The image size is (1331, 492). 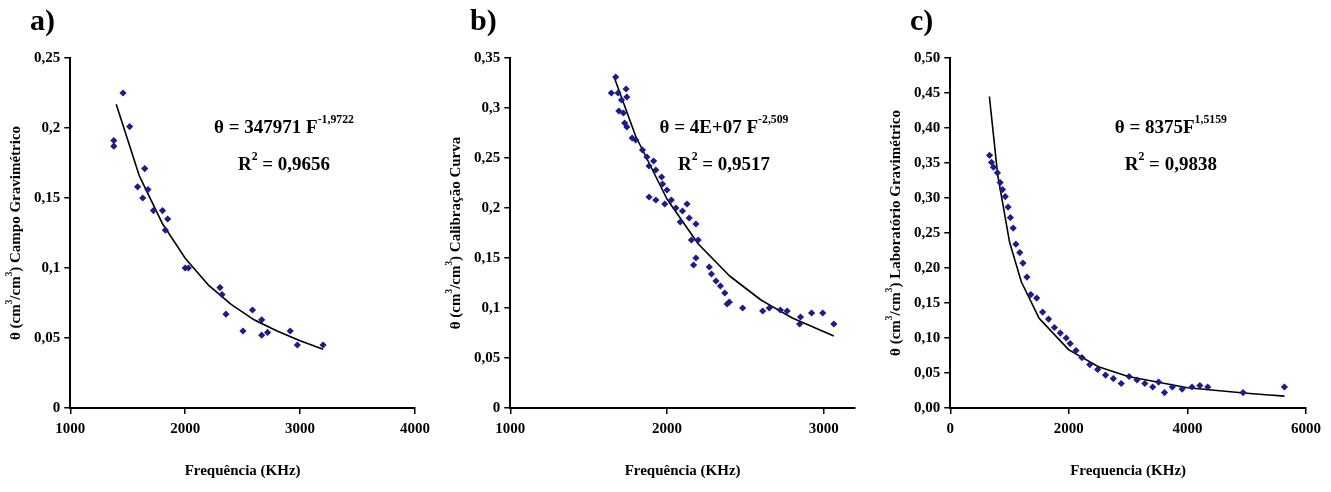 What do you see at coordinates (14, 233) in the screenshot?
I see `y-axis-title: θ (cm3/cm3) Campo Gravimétrico` at bounding box center [14, 233].